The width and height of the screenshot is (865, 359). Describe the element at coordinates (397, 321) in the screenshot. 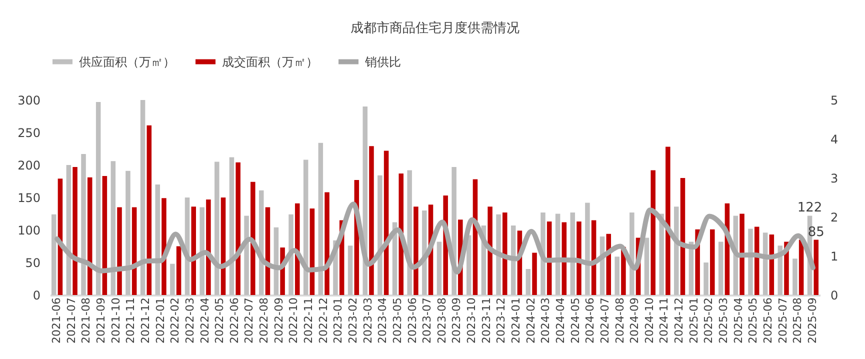

I see `x-tick-label: 2023-05` at that location.